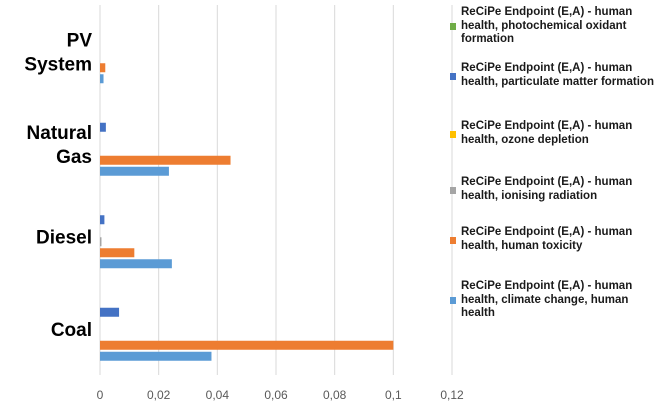 This screenshot has width=656, height=408. Describe the element at coordinates (59, 145) in the screenshot. I see `category-label: Natural Gas` at that location.